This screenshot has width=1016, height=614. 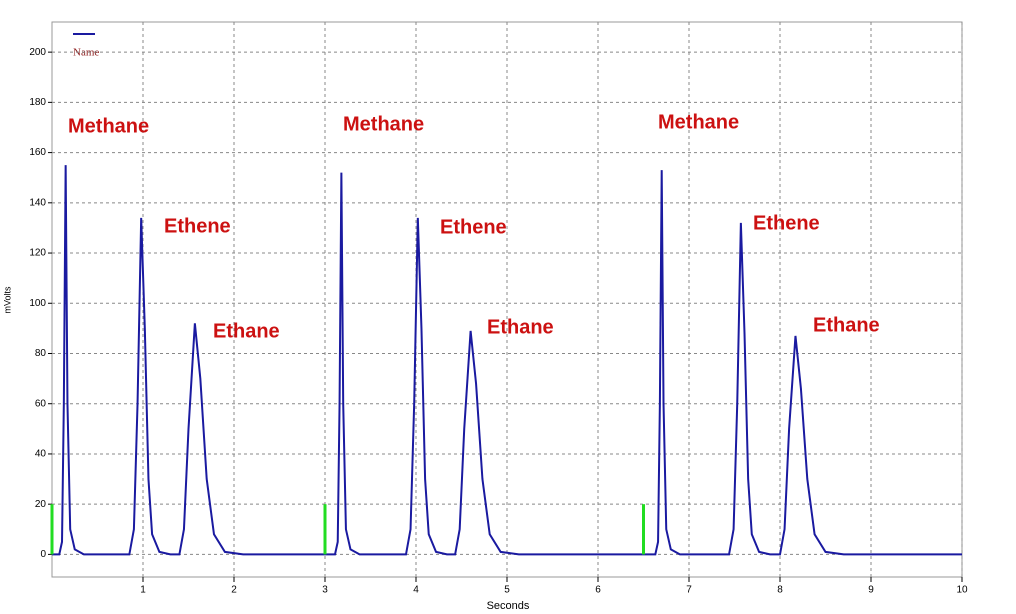 I want to click on y-axis-label: mVolts, so click(x=7, y=300).